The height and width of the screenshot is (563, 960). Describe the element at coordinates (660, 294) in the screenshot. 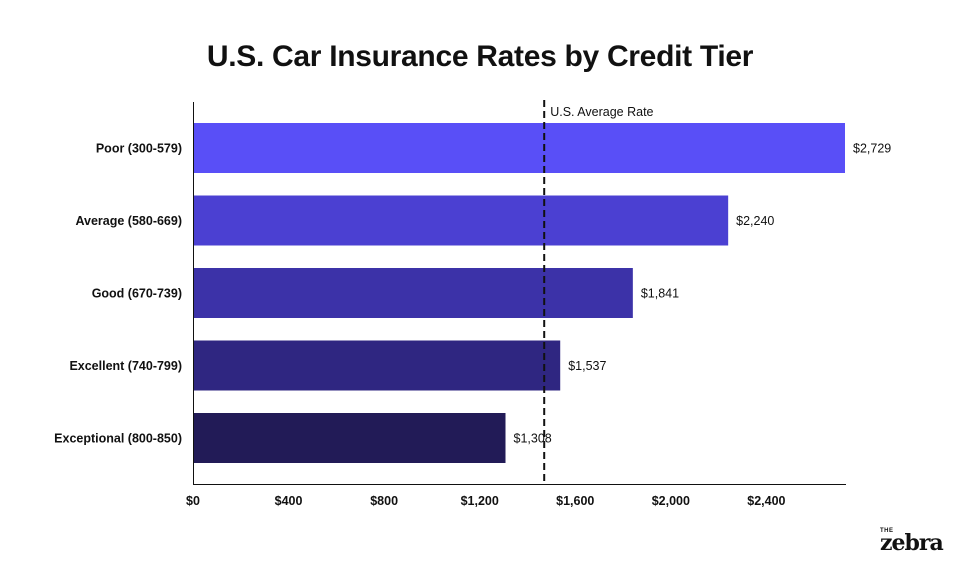

I see `value-label: $1,841` at that location.